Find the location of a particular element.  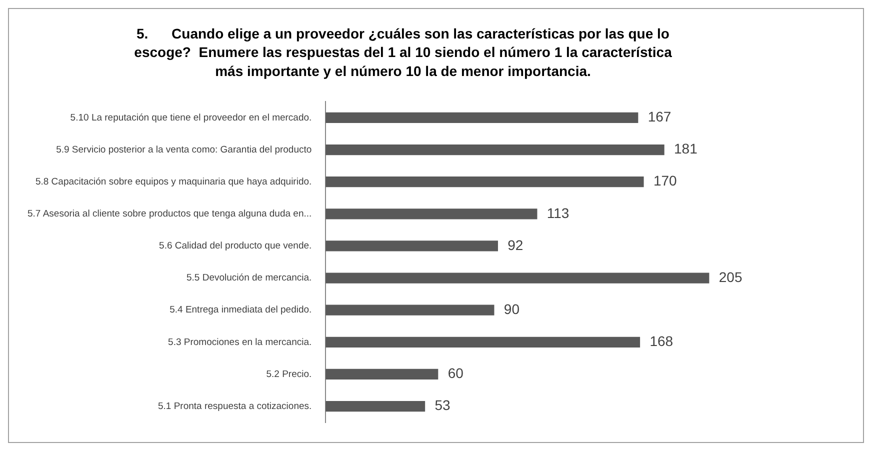

data-label: 167 is located at coordinates (660, 116).